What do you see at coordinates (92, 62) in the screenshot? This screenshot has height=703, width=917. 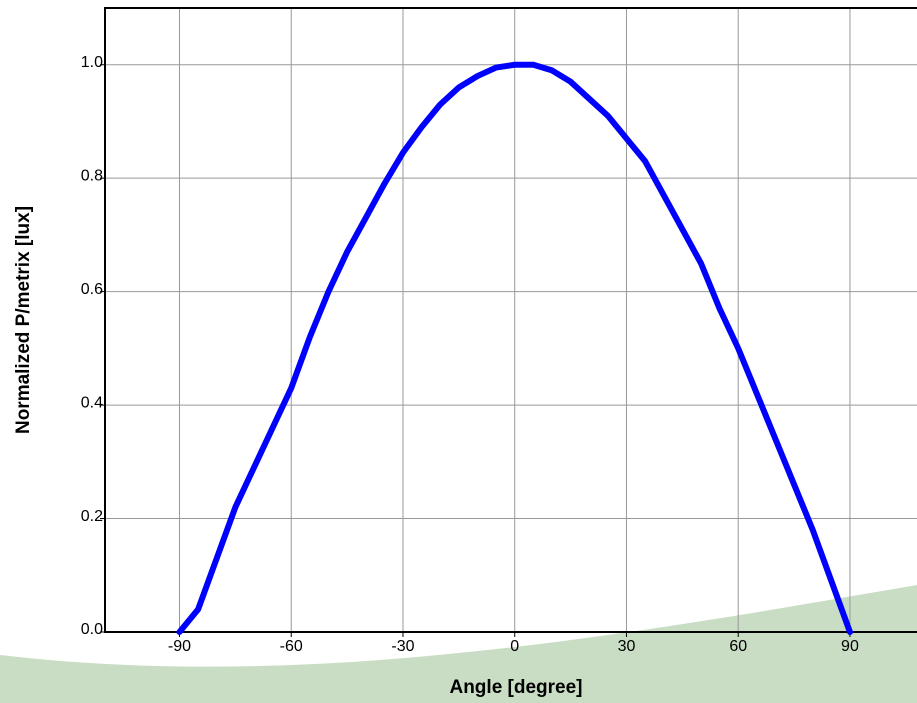 I see `y-tick-label: 1.0` at bounding box center [92, 62].